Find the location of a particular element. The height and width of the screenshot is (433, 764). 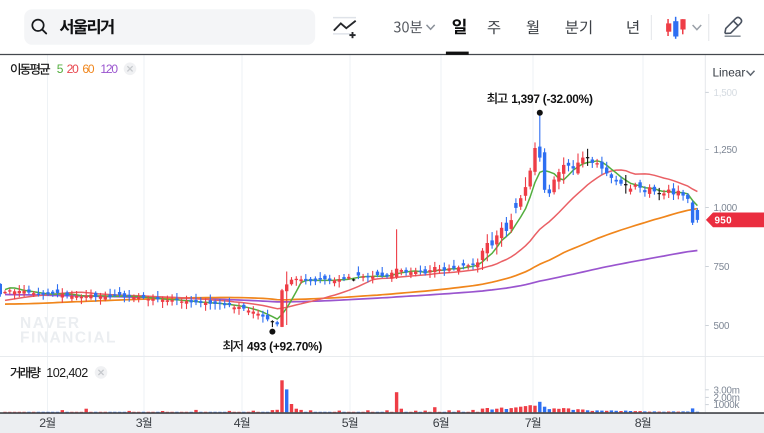

svg-text: NAVER is located at coordinates (50, 323).